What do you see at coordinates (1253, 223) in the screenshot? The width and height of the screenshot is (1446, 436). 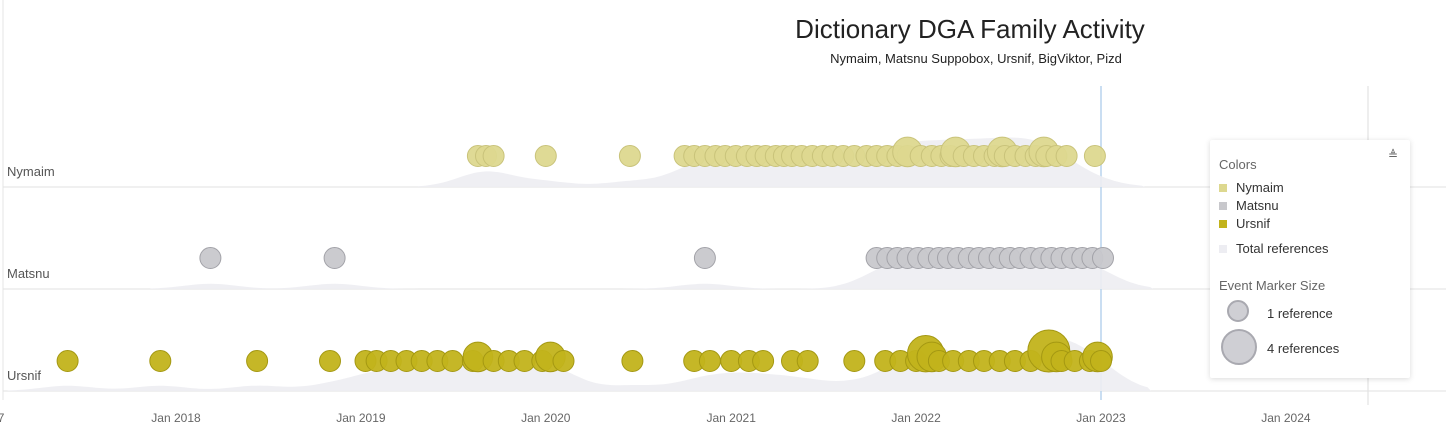 I see `legend-label: Ursnif` at bounding box center [1253, 223].